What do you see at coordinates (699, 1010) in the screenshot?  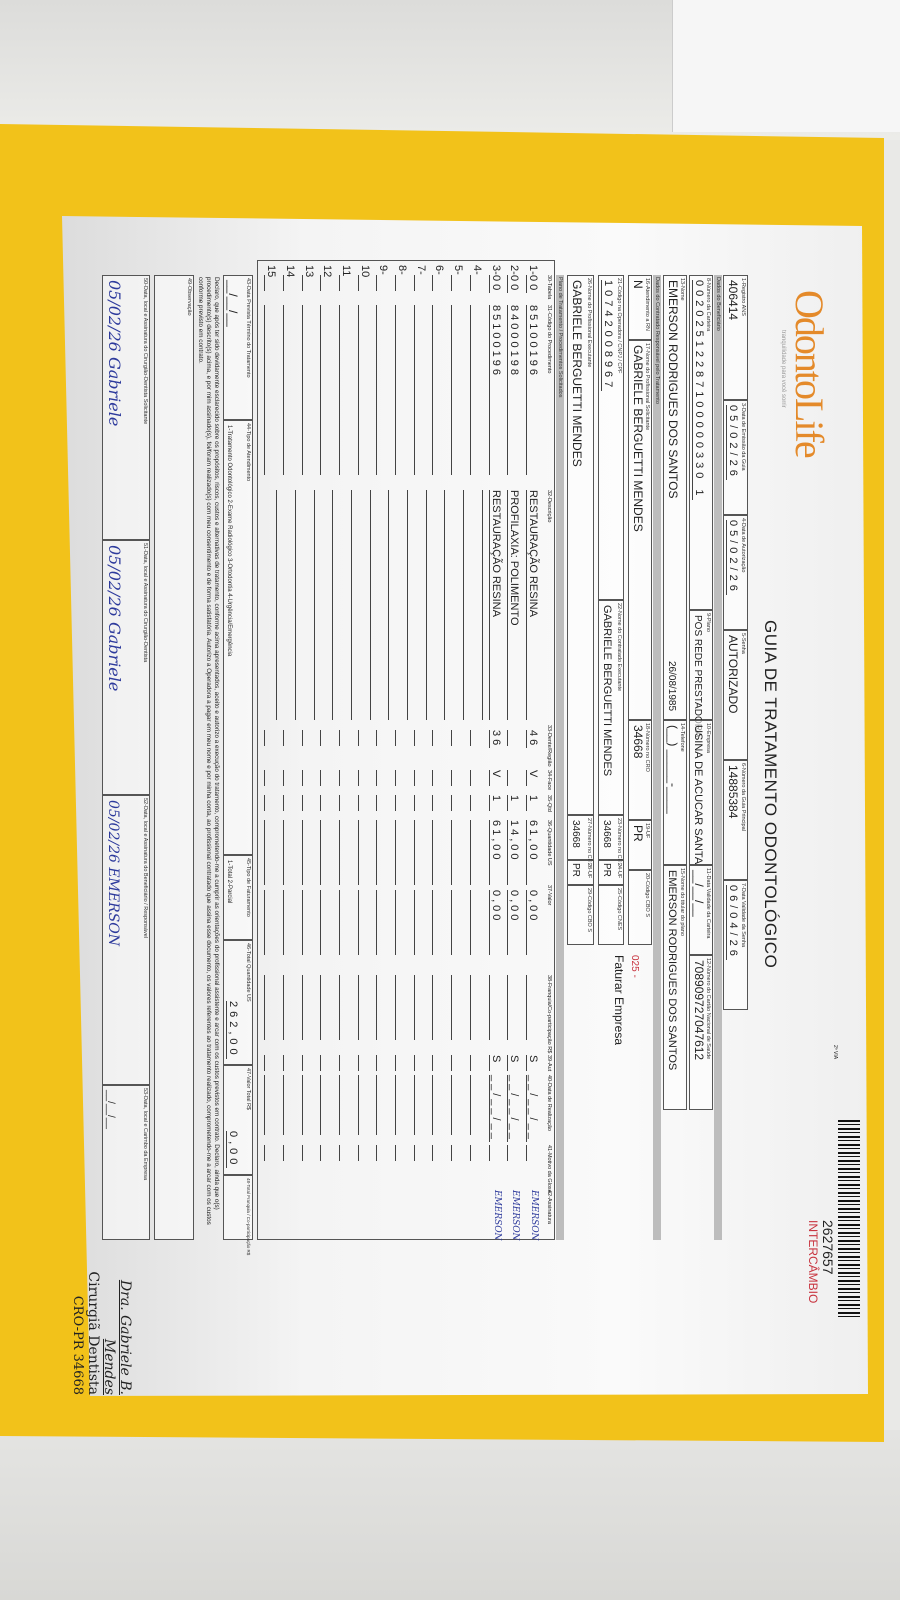 I see `value: 708909727047612` at bounding box center [699, 1010].